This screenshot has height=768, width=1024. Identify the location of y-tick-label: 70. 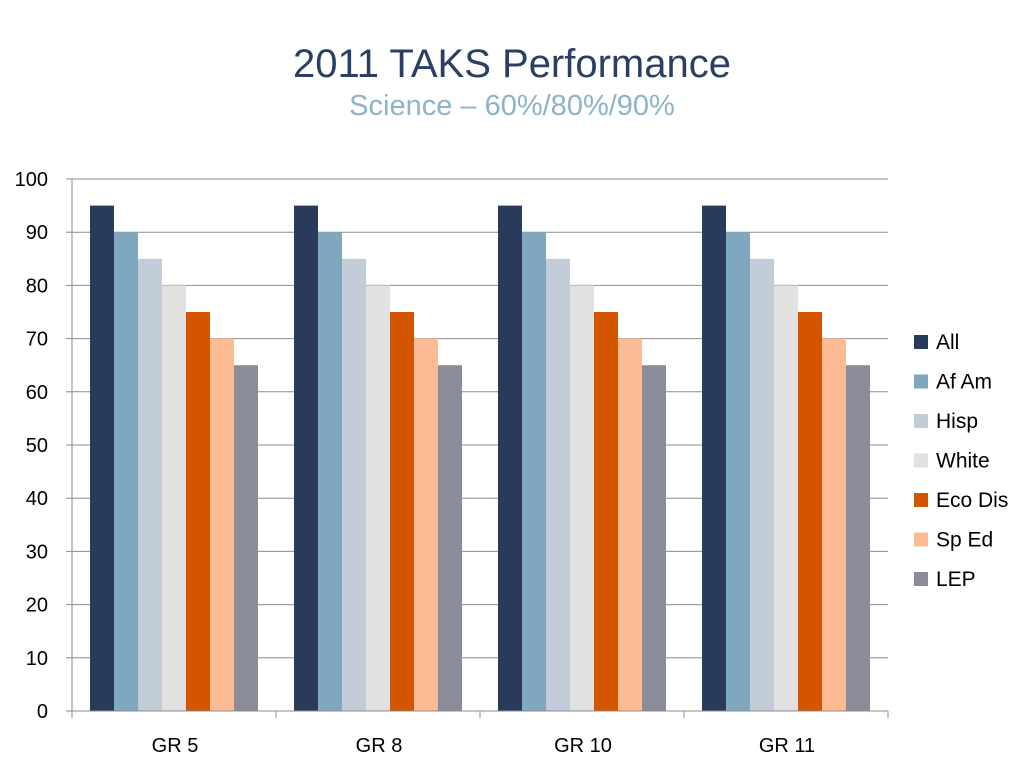
(37, 340).